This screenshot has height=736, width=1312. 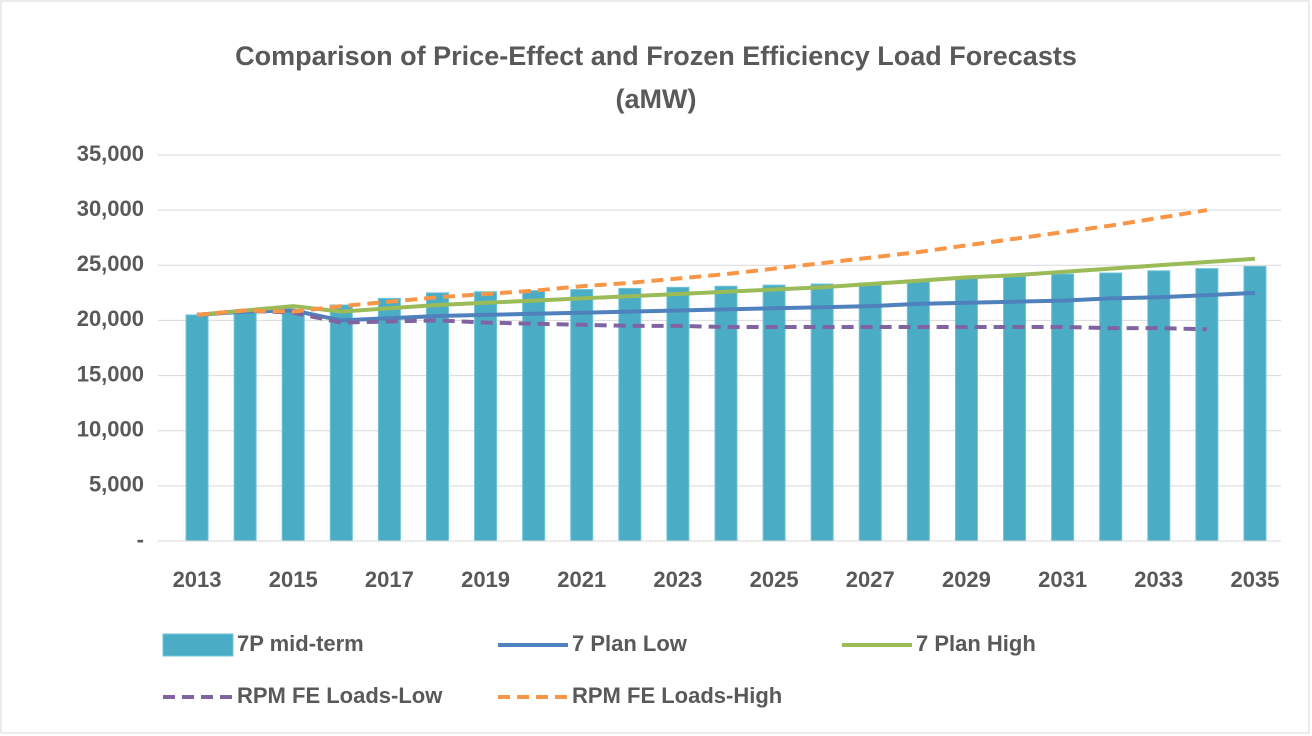 I want to click on y-tick-label: 15,000, so click(x=110, y=373).